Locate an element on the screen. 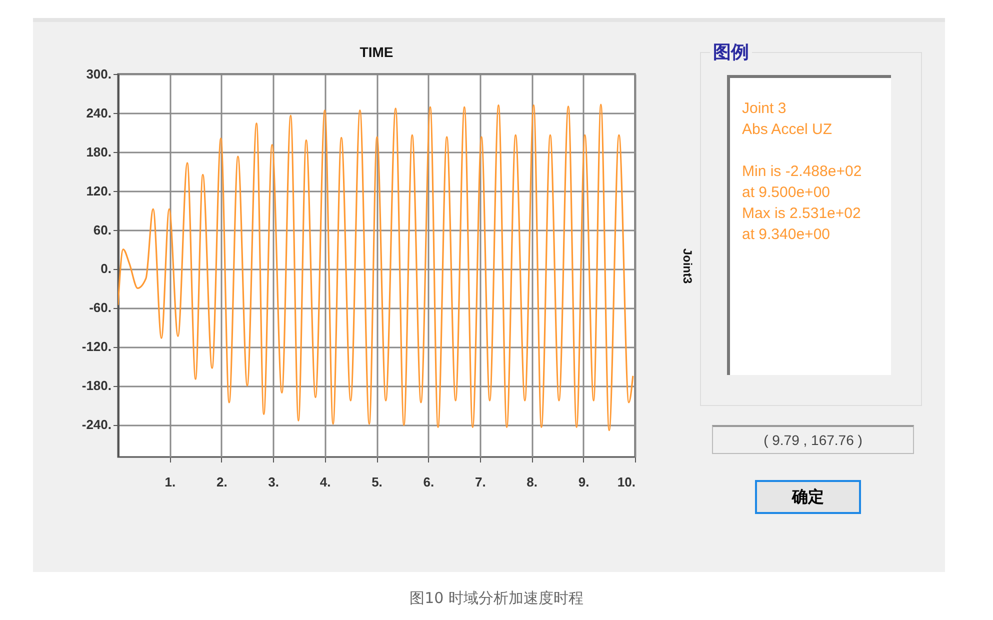 This screenshot has height=620, width=993. x-tick-label: 5. is located at coordinates (377, 482).